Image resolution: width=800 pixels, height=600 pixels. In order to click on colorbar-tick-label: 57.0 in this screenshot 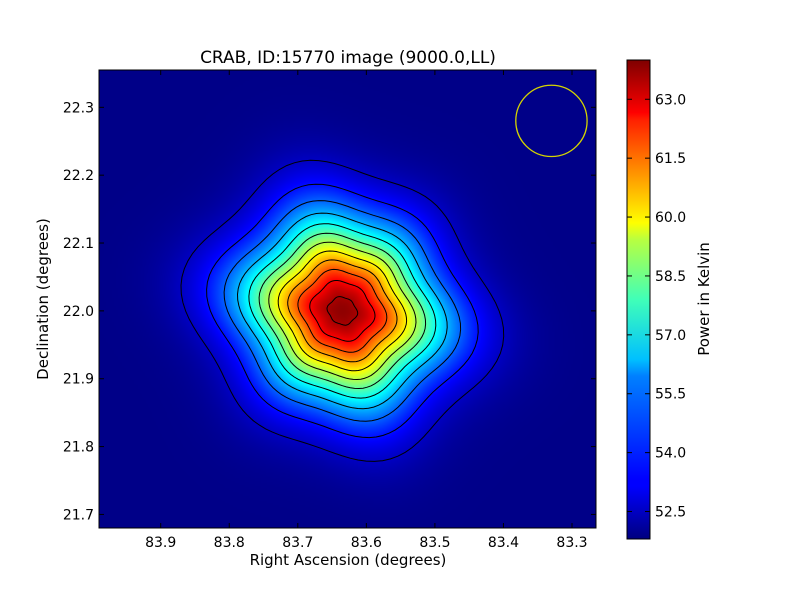, I will do `click(670, 336)`.